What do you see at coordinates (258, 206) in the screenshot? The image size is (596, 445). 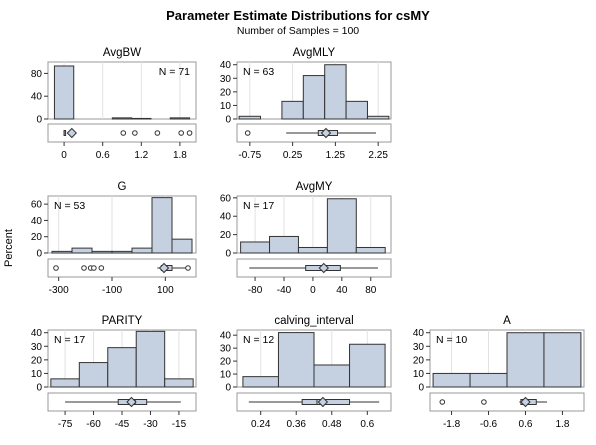 I see `sample-count-annotation: N = 17` at bounding box center [258, 206].